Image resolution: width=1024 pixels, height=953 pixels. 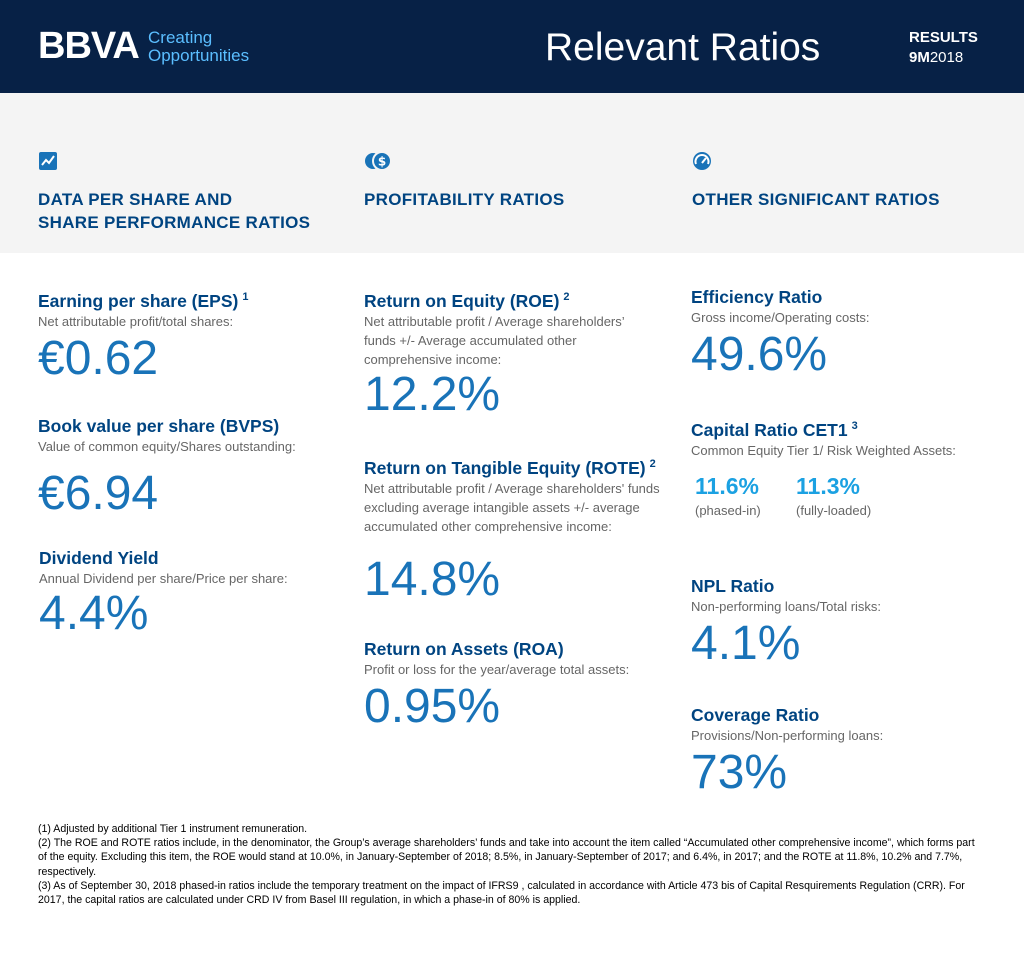 I want to click on metric-value: 73%, so click(x=739, y=772).